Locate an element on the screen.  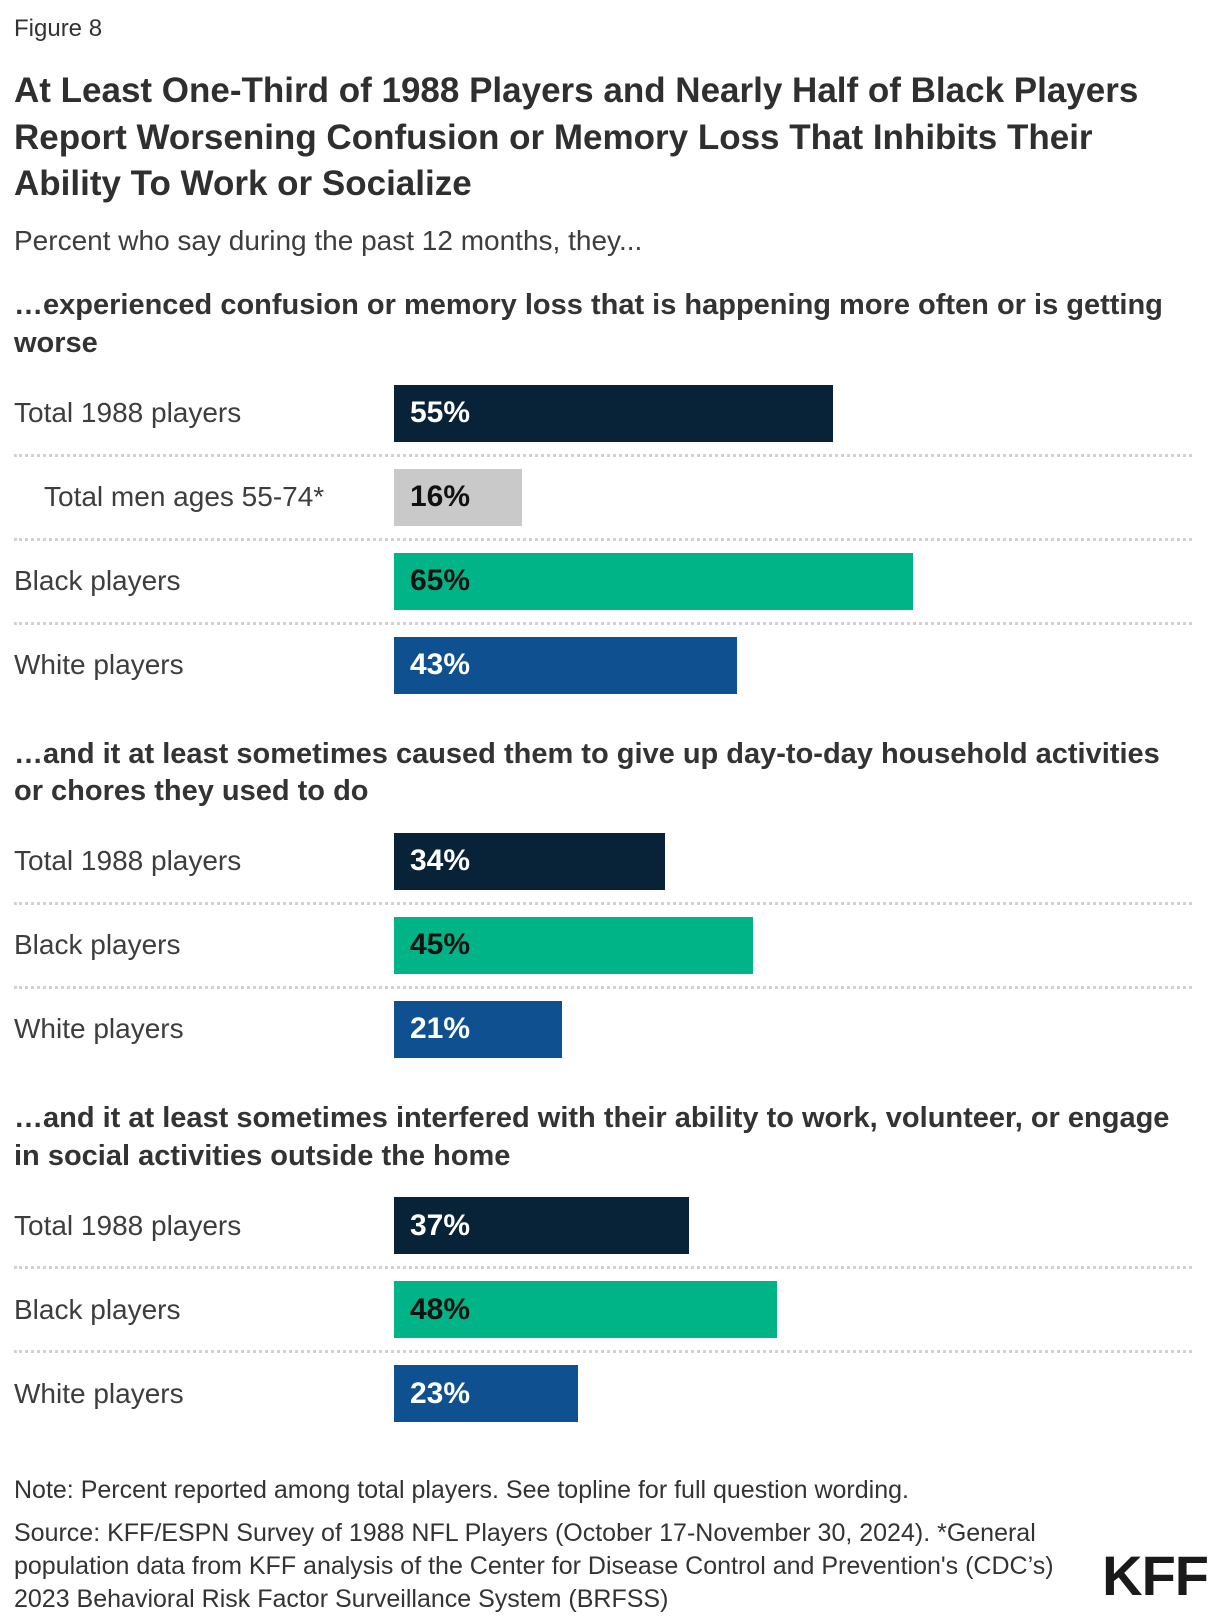
bar-track: 21% is located at coordinates (793, 1029).